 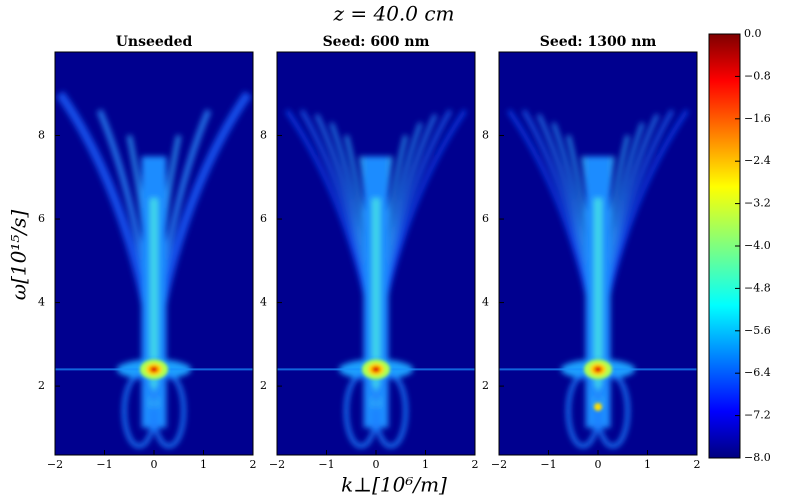 What do you see at coordinates (757, 372) in the screenshot?
I see `colorbar-tick-label: −6.4` at bounding box center [757, 372].